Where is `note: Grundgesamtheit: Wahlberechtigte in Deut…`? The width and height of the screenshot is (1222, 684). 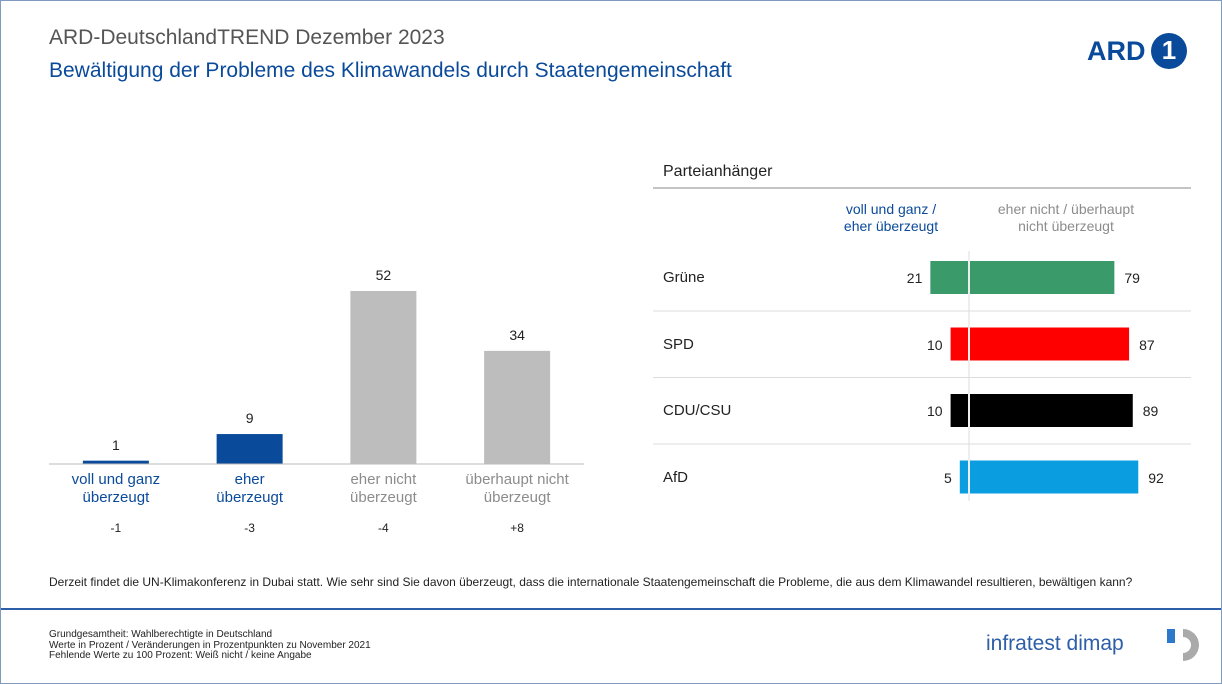
note: Grundgesamtheit: Wahlberechtigte in Deut… is located at coordinates (161, 634).